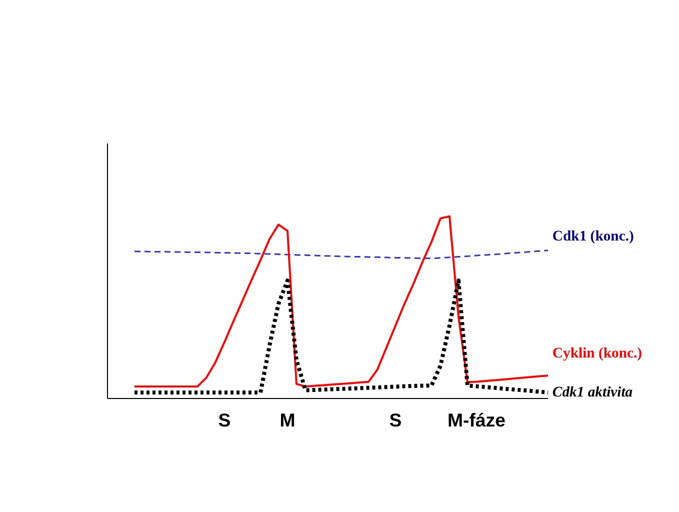  I want to click on series-label: Cdk1 (konc.), so click(593, 236).